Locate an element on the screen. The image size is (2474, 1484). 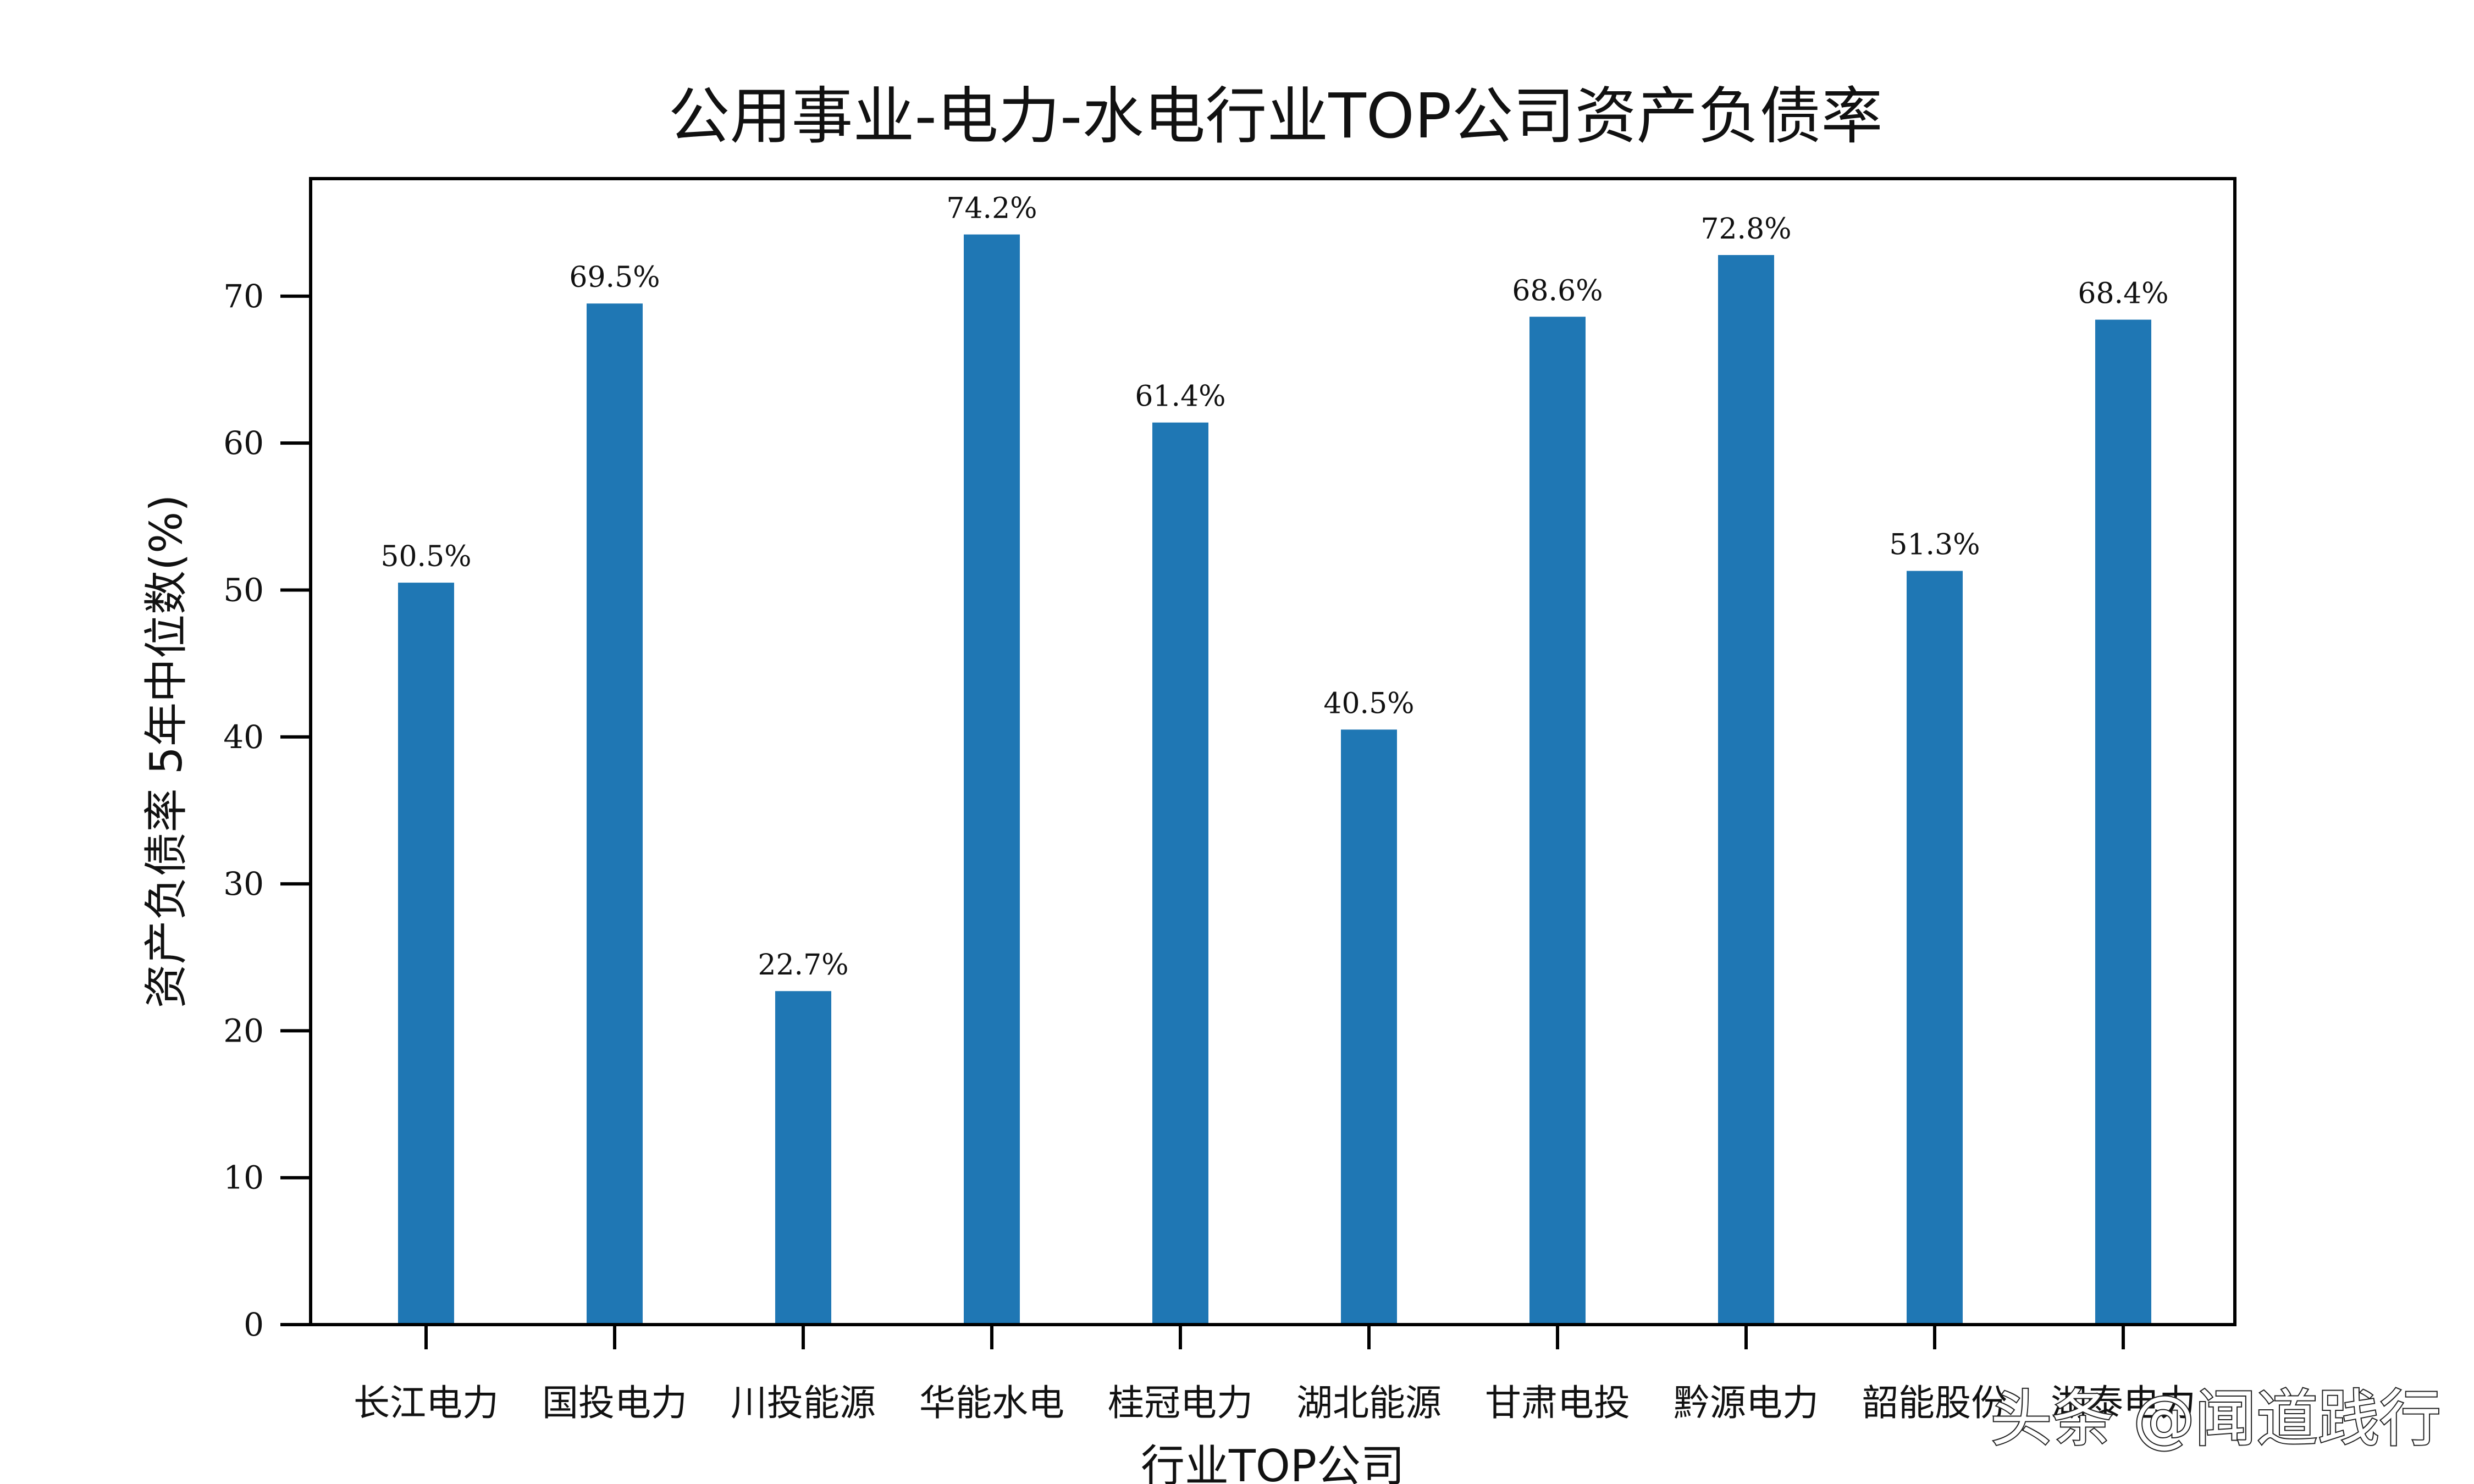
data-label-6: 40.5% is located at coordinates (1368, 703).